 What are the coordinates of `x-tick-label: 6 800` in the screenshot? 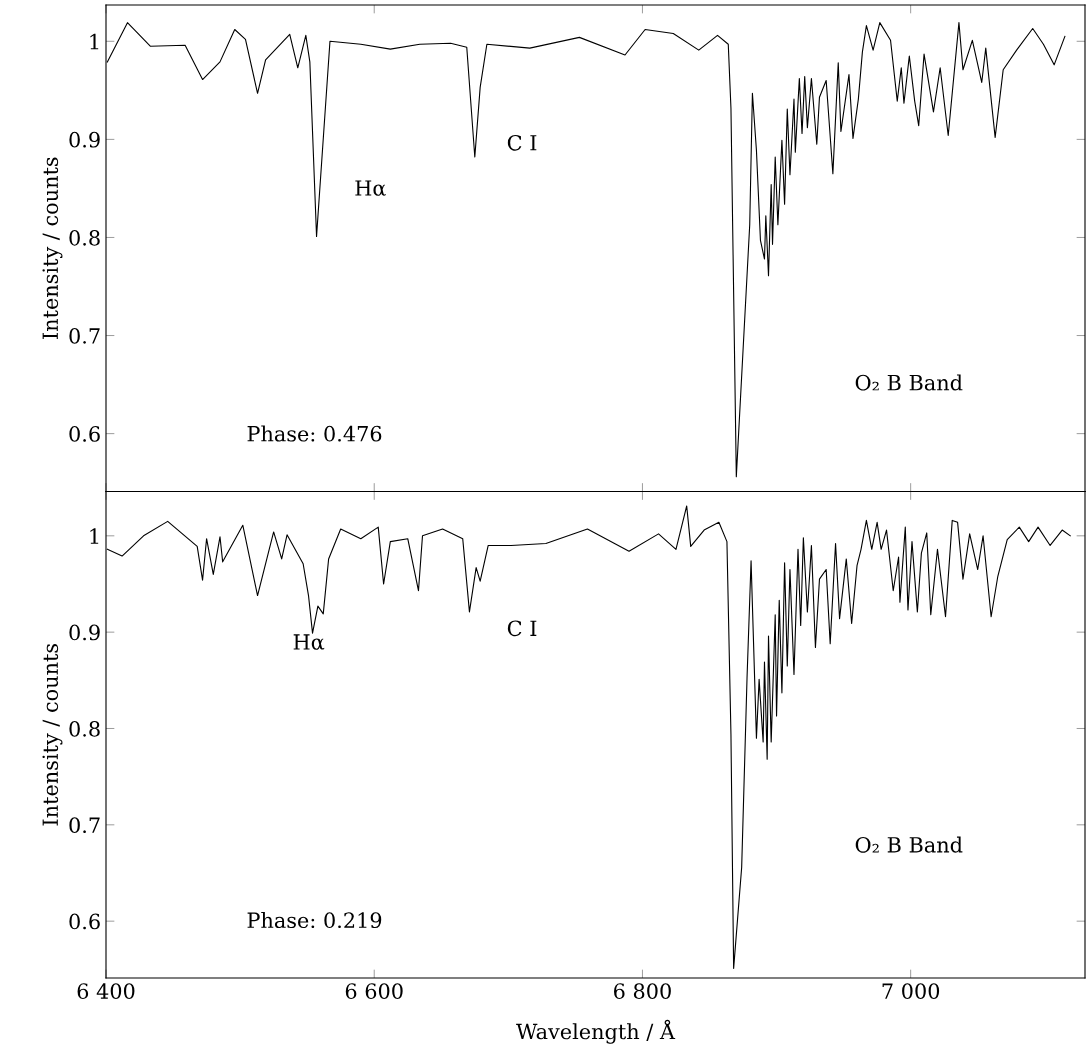 It's located at (642, 991).